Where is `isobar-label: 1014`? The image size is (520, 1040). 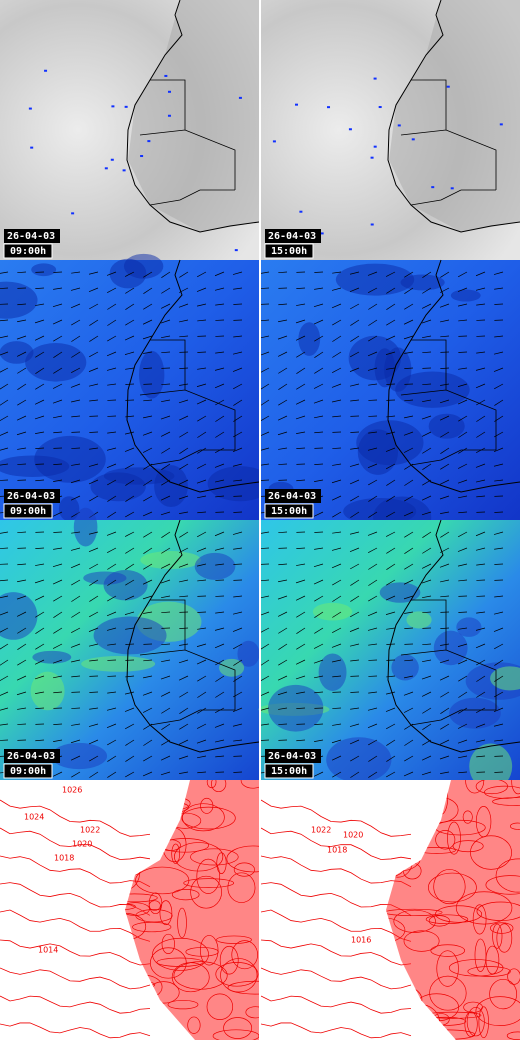
isobar-label: 1014 is located at coordinates (48, 950).